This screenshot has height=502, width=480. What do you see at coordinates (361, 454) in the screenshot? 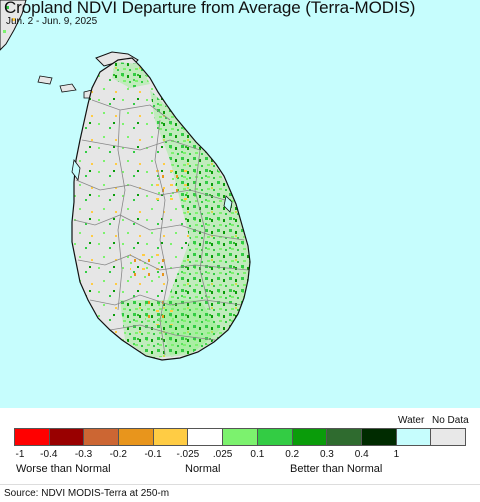
I see `legend-tick-label: 0.4` at bounding box center [361, 454].